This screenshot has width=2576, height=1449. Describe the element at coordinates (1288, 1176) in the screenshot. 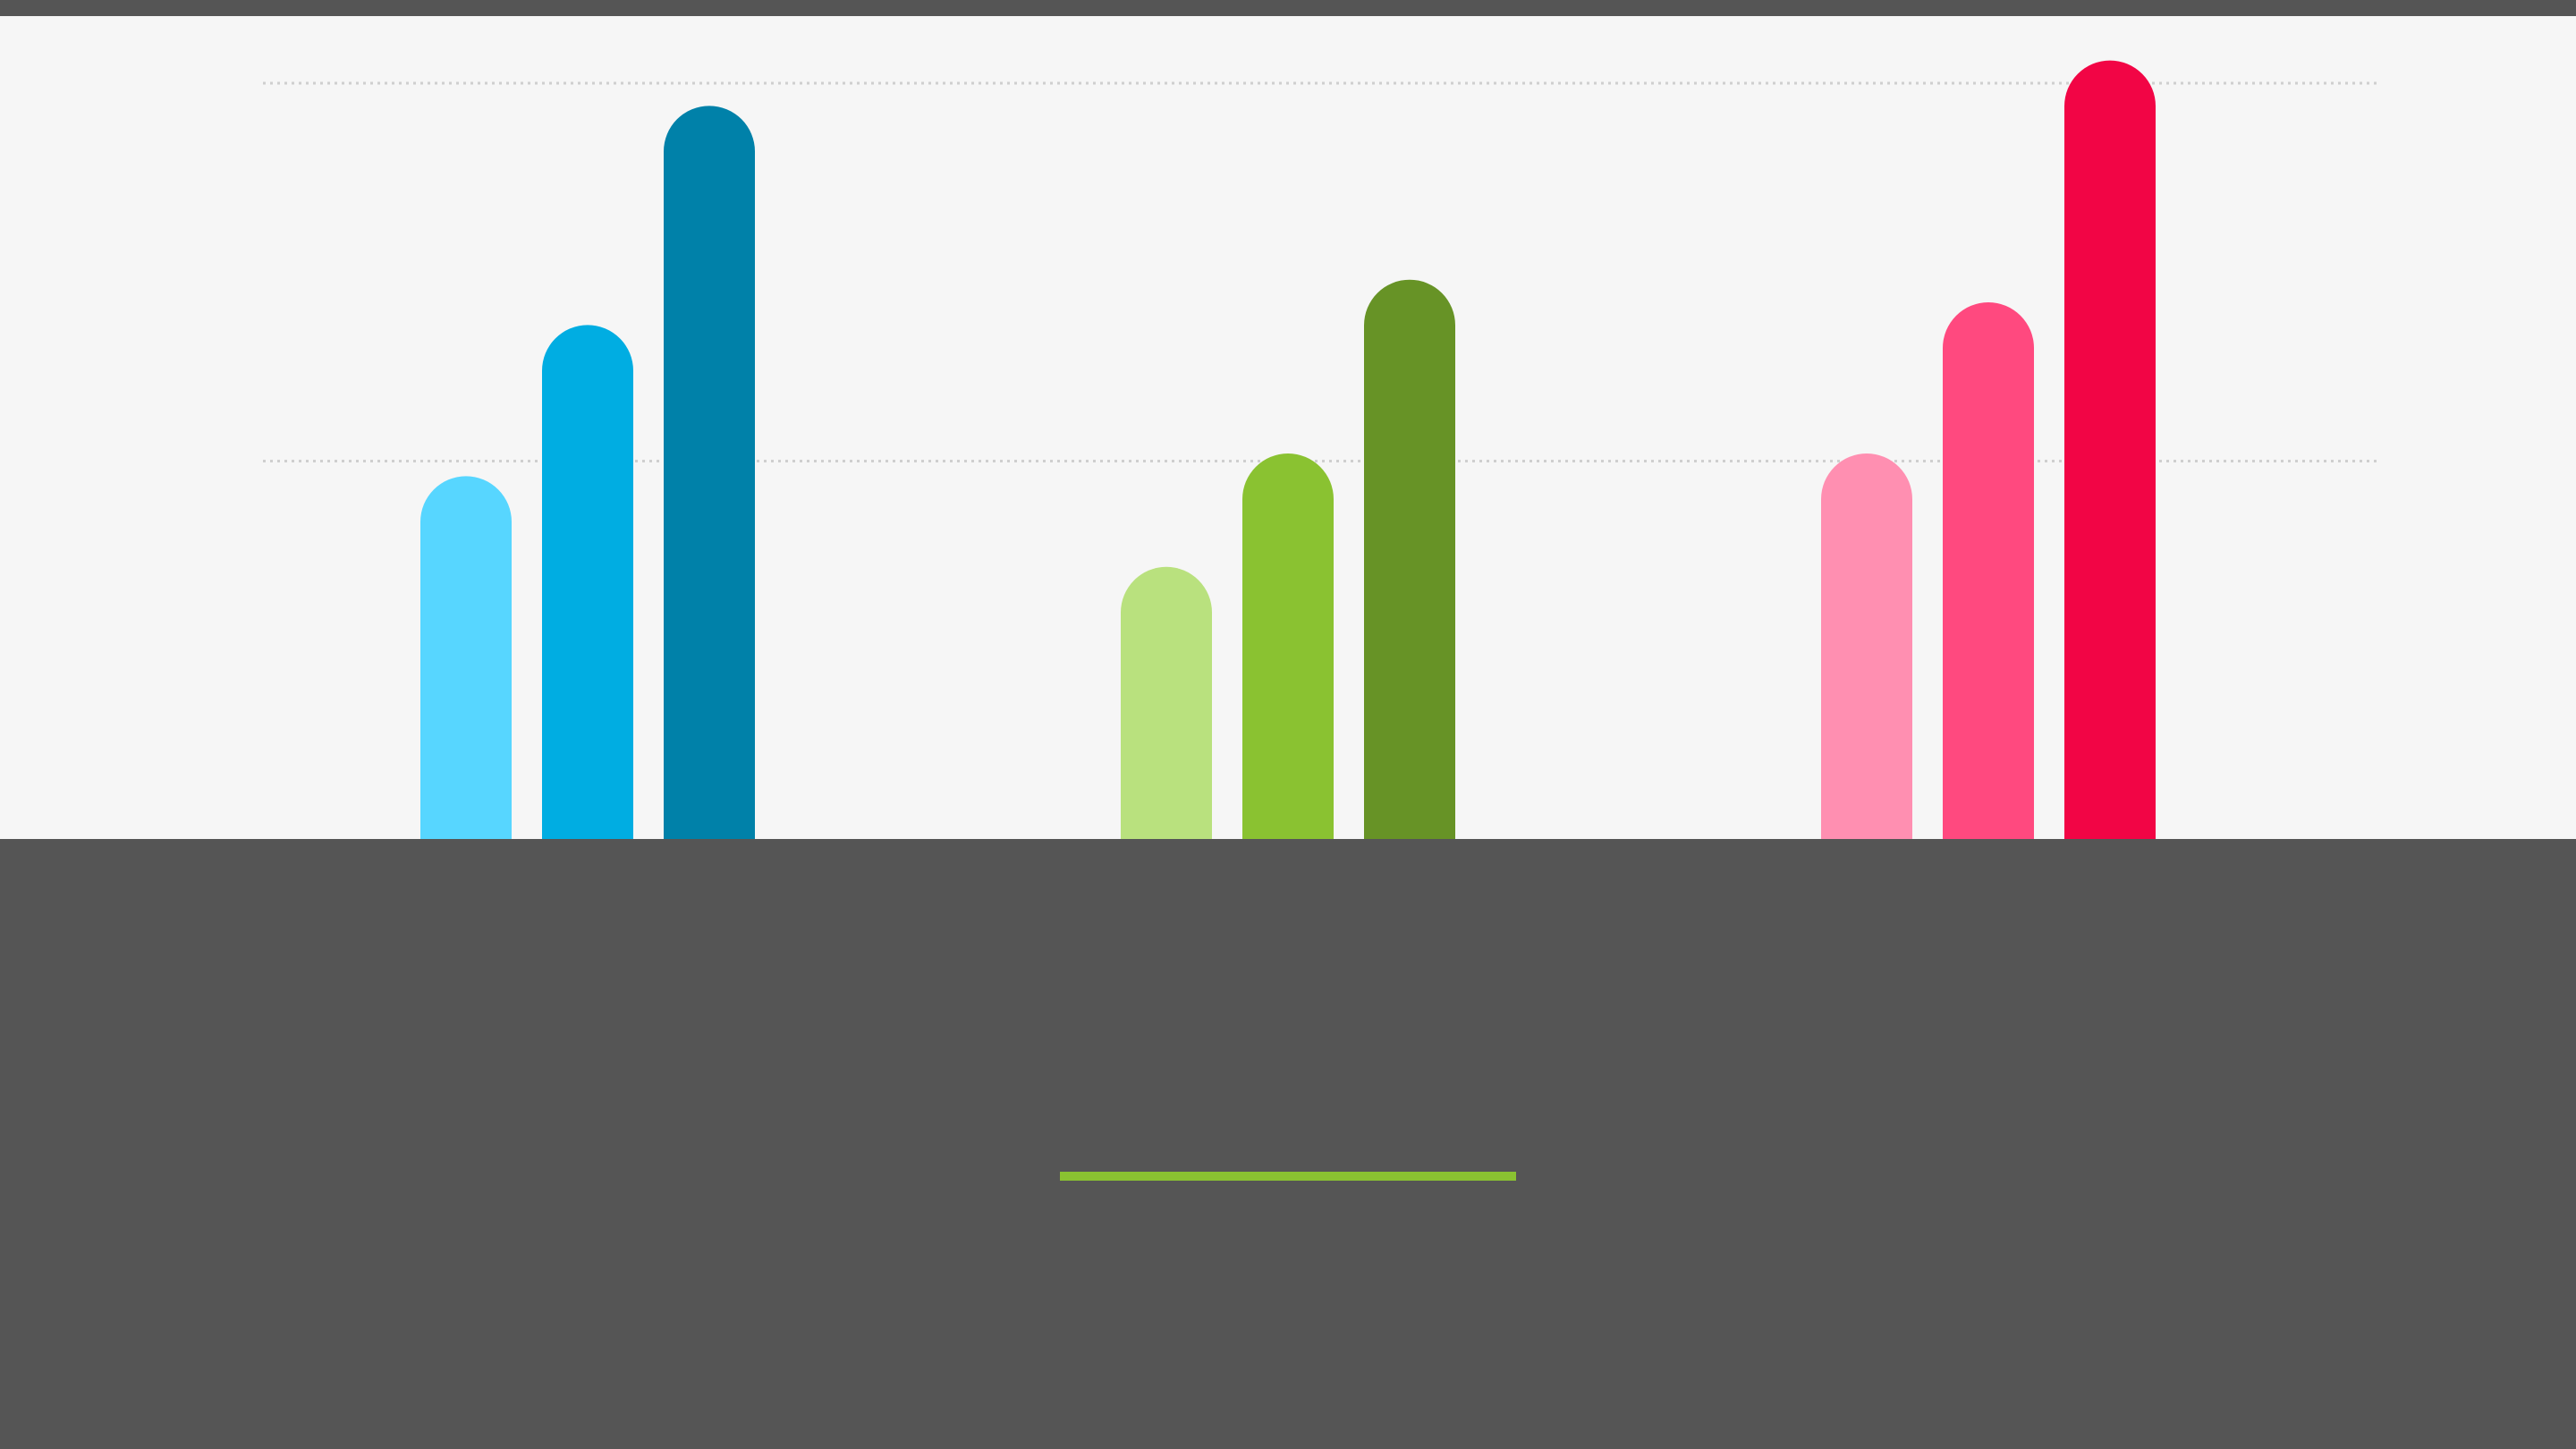

I see `accent-divider` at that location.